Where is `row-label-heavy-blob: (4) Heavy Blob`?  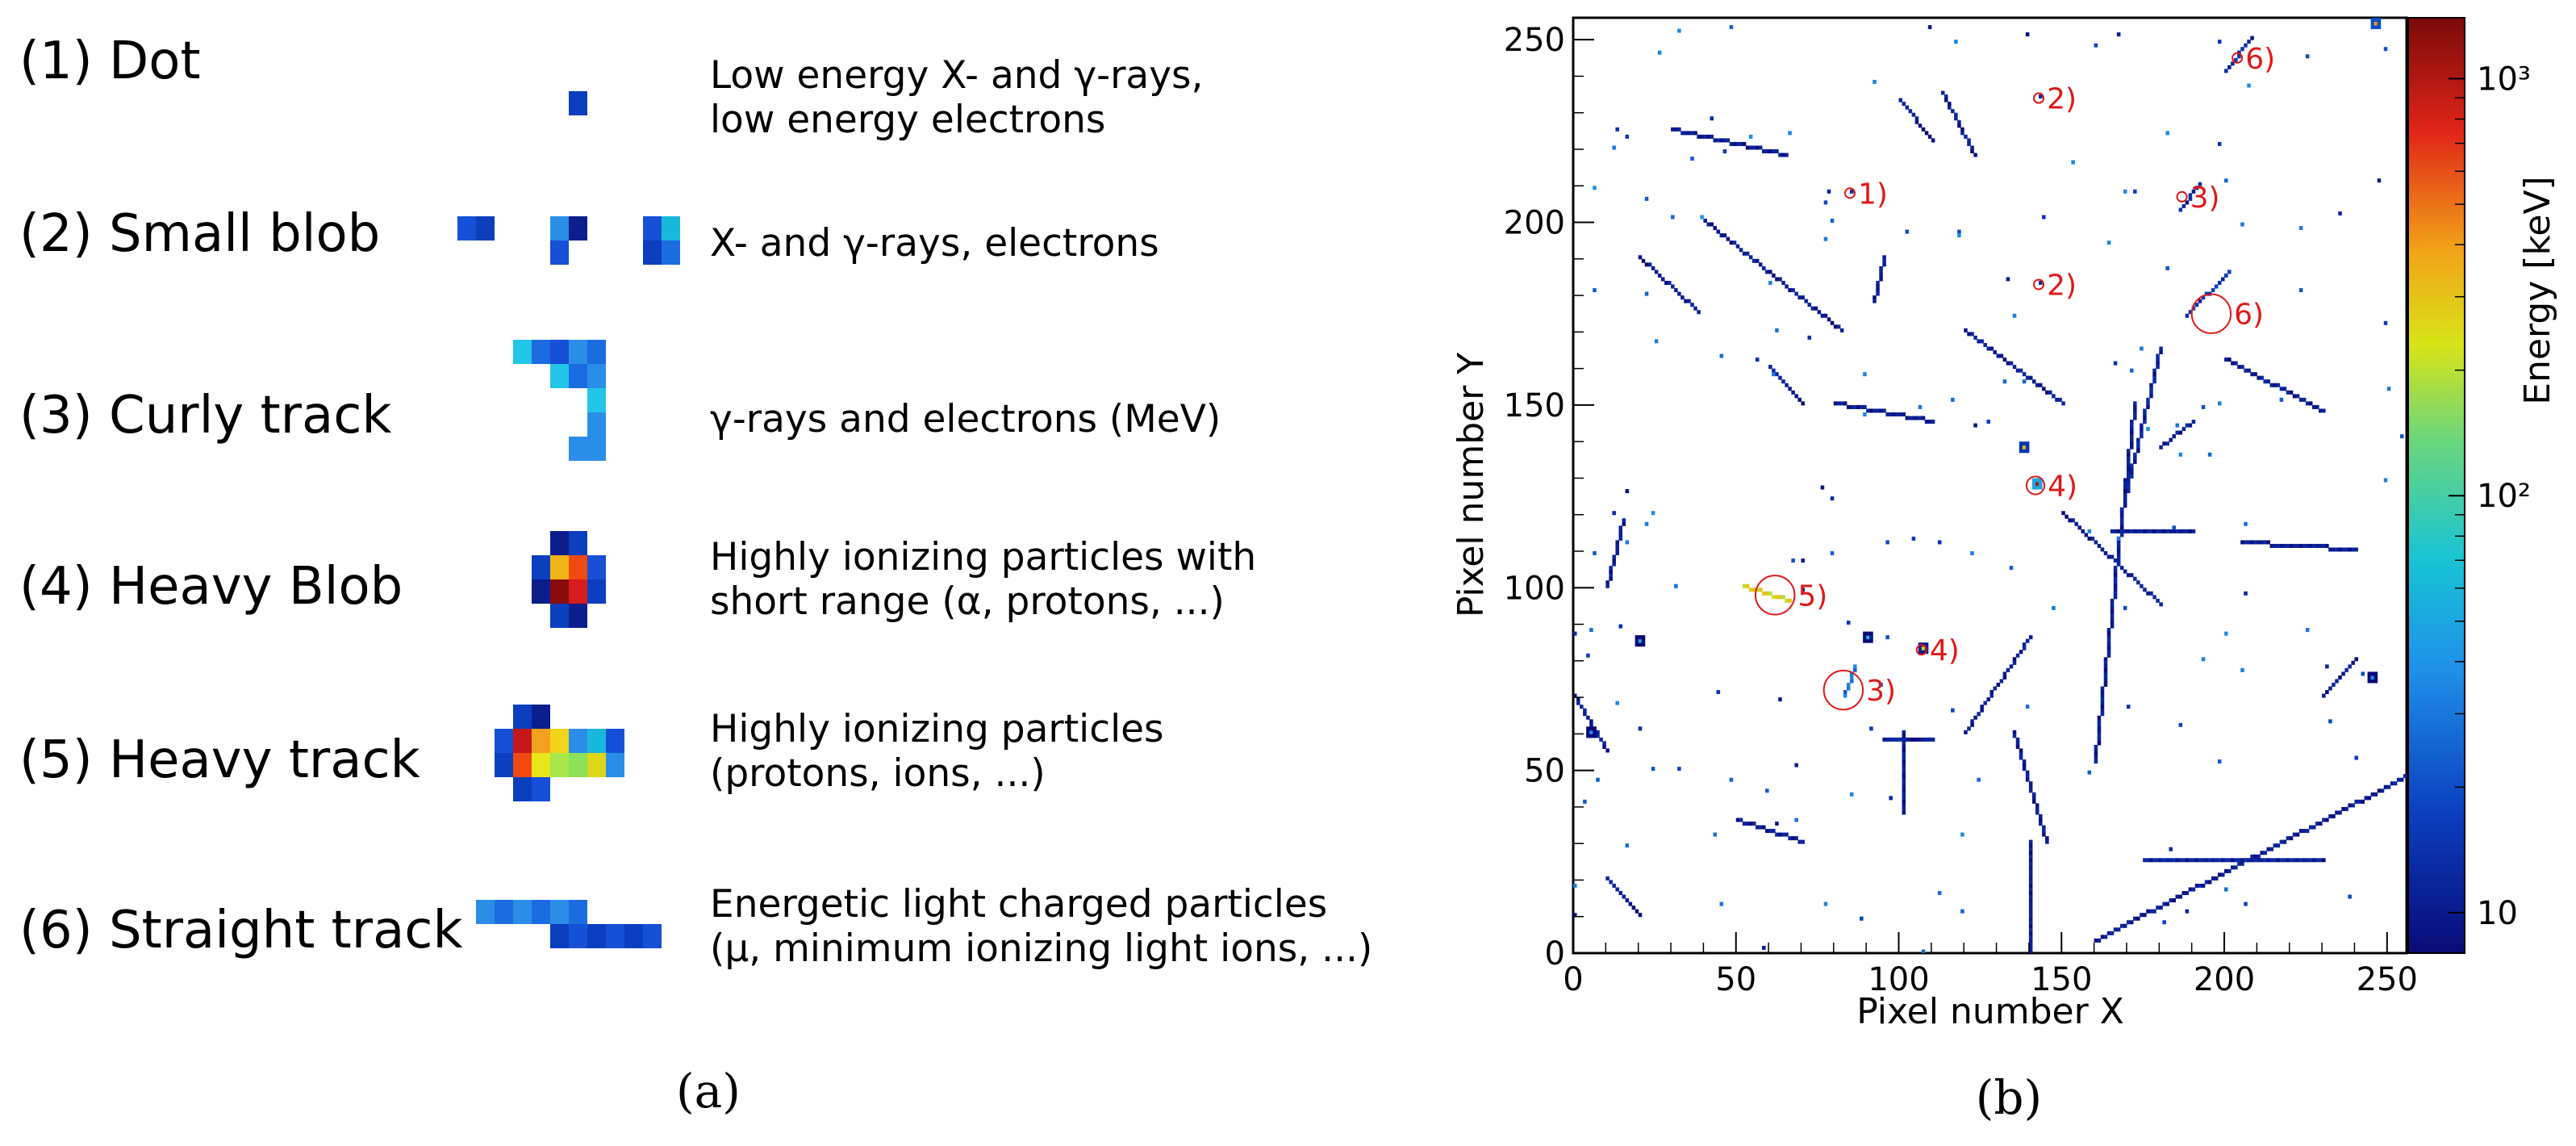 row-label-heavy-blob: (4) Heavy Blob is located at coordinates (211, 587).